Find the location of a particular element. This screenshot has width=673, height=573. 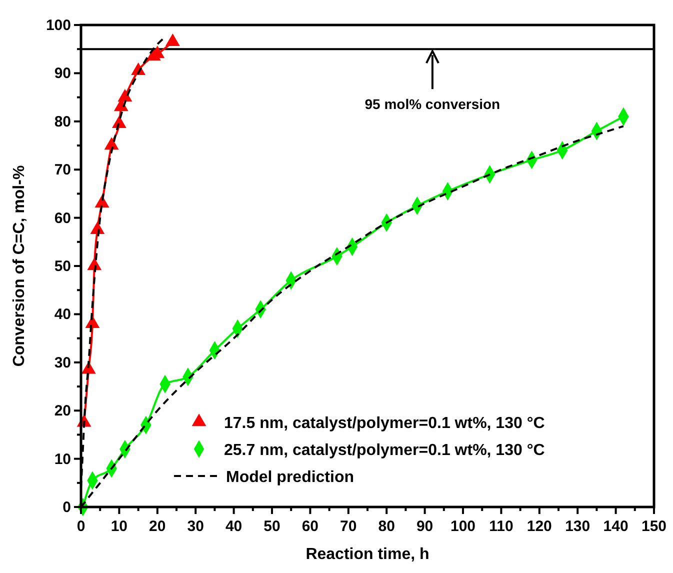

legend-label: Model prediction is located at coordinates (290, 477).